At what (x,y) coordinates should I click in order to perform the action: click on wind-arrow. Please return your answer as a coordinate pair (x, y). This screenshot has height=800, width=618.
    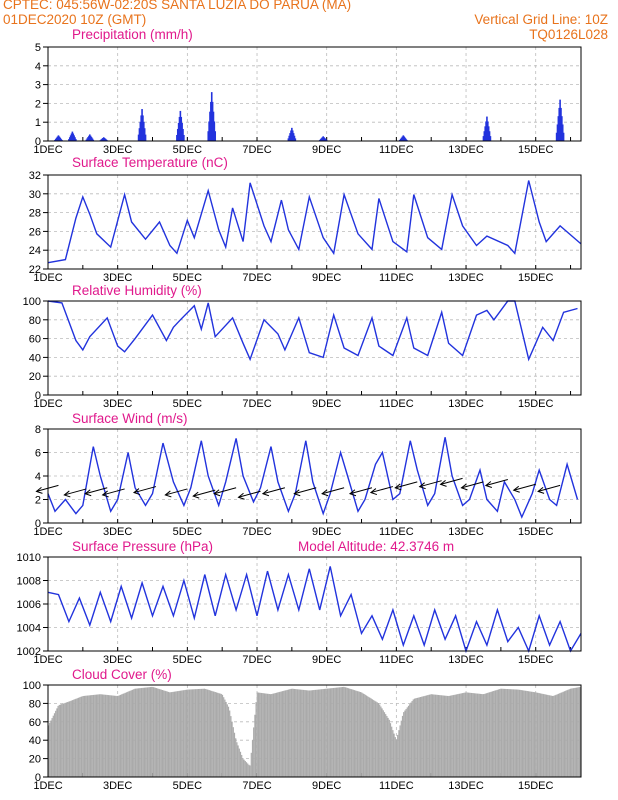
    Looking at the image, I should click on (225, 491).